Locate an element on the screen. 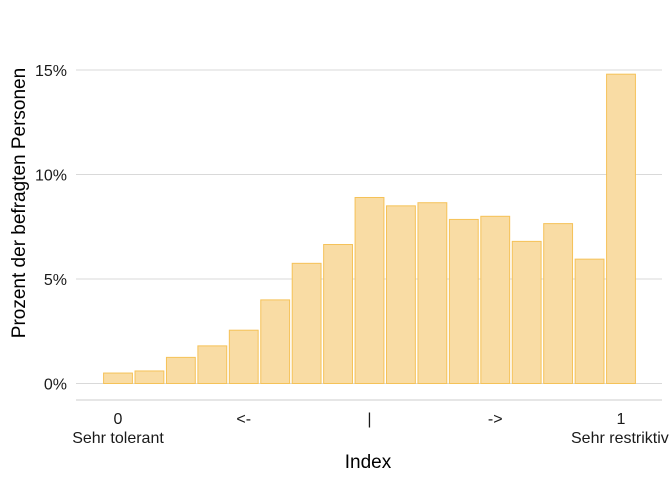 The width and height of the screenshot is (672, 480). y-axis-title: Prozent der befragten Personen is located at coordinates (19, 203).